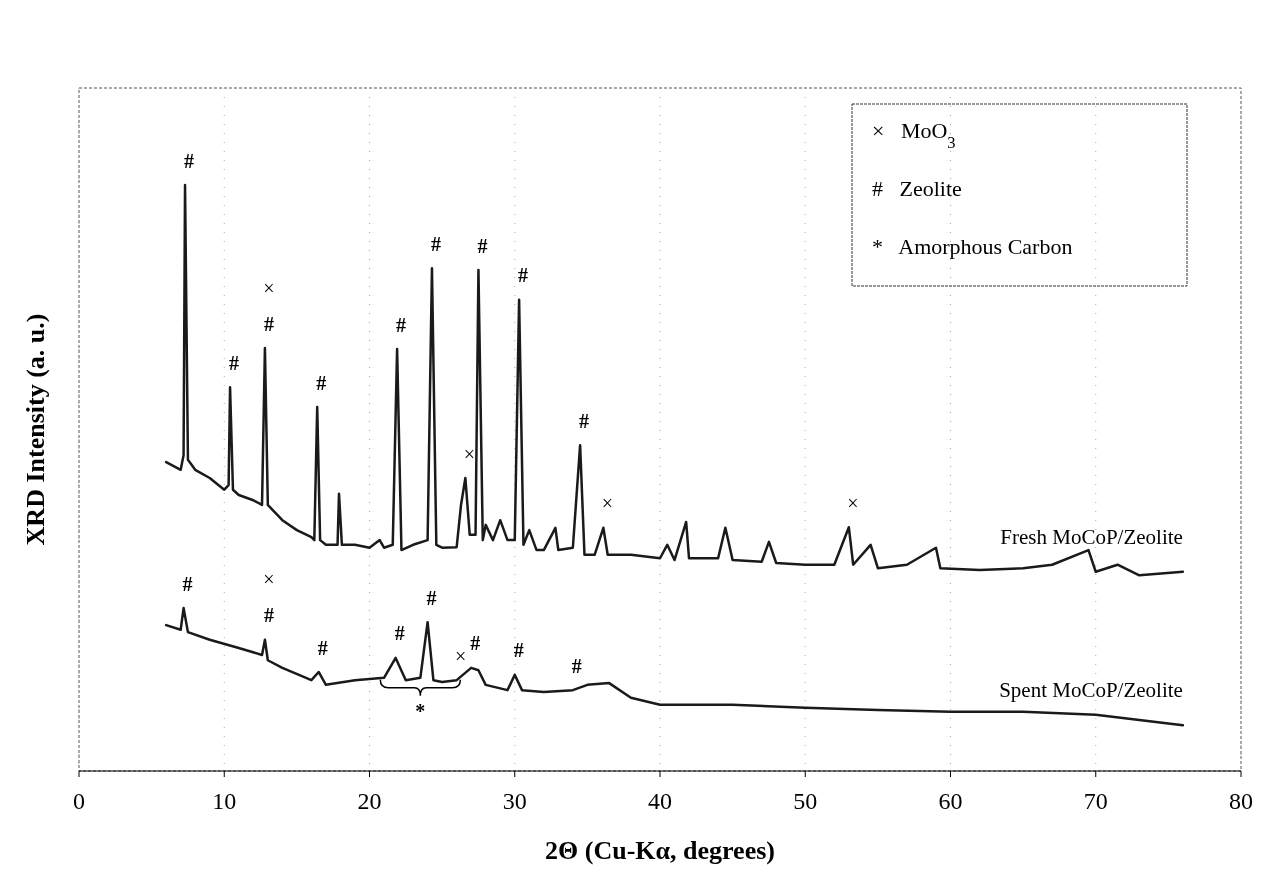 The height and width of the screenshot is (891, 1267). I want to click on text: × MoO$_{3}$, so click(914, 135).